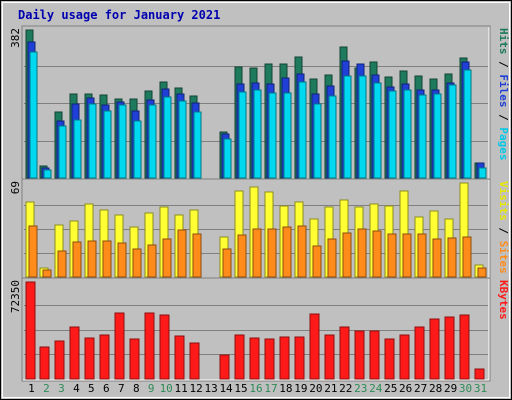 This screenshot has width=512, height=400. I want to click on x-tick-label-day-18: 18, so click(285, 388).